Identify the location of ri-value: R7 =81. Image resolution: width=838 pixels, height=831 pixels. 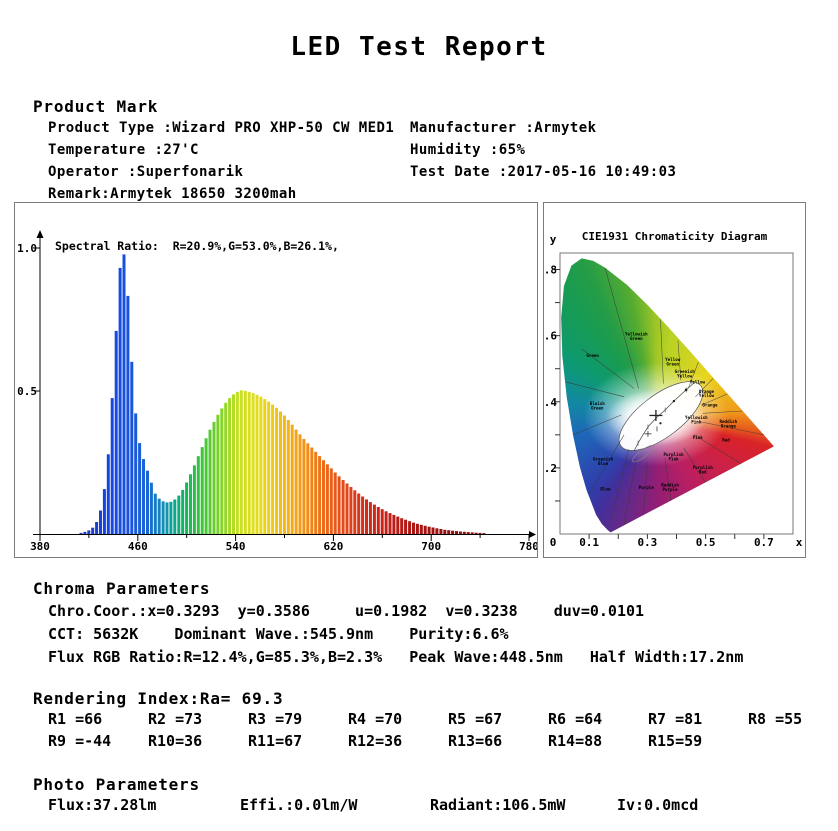
(675, 719).